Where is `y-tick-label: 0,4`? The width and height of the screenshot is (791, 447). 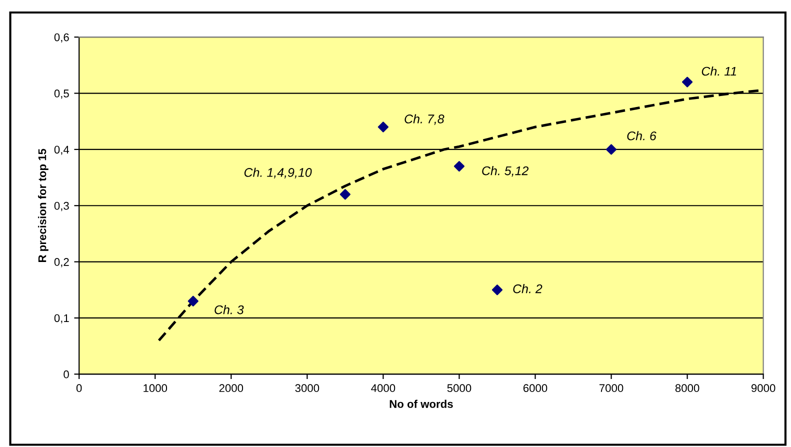 y-tick-label: 0,4 is located at coordinates (62, 150).